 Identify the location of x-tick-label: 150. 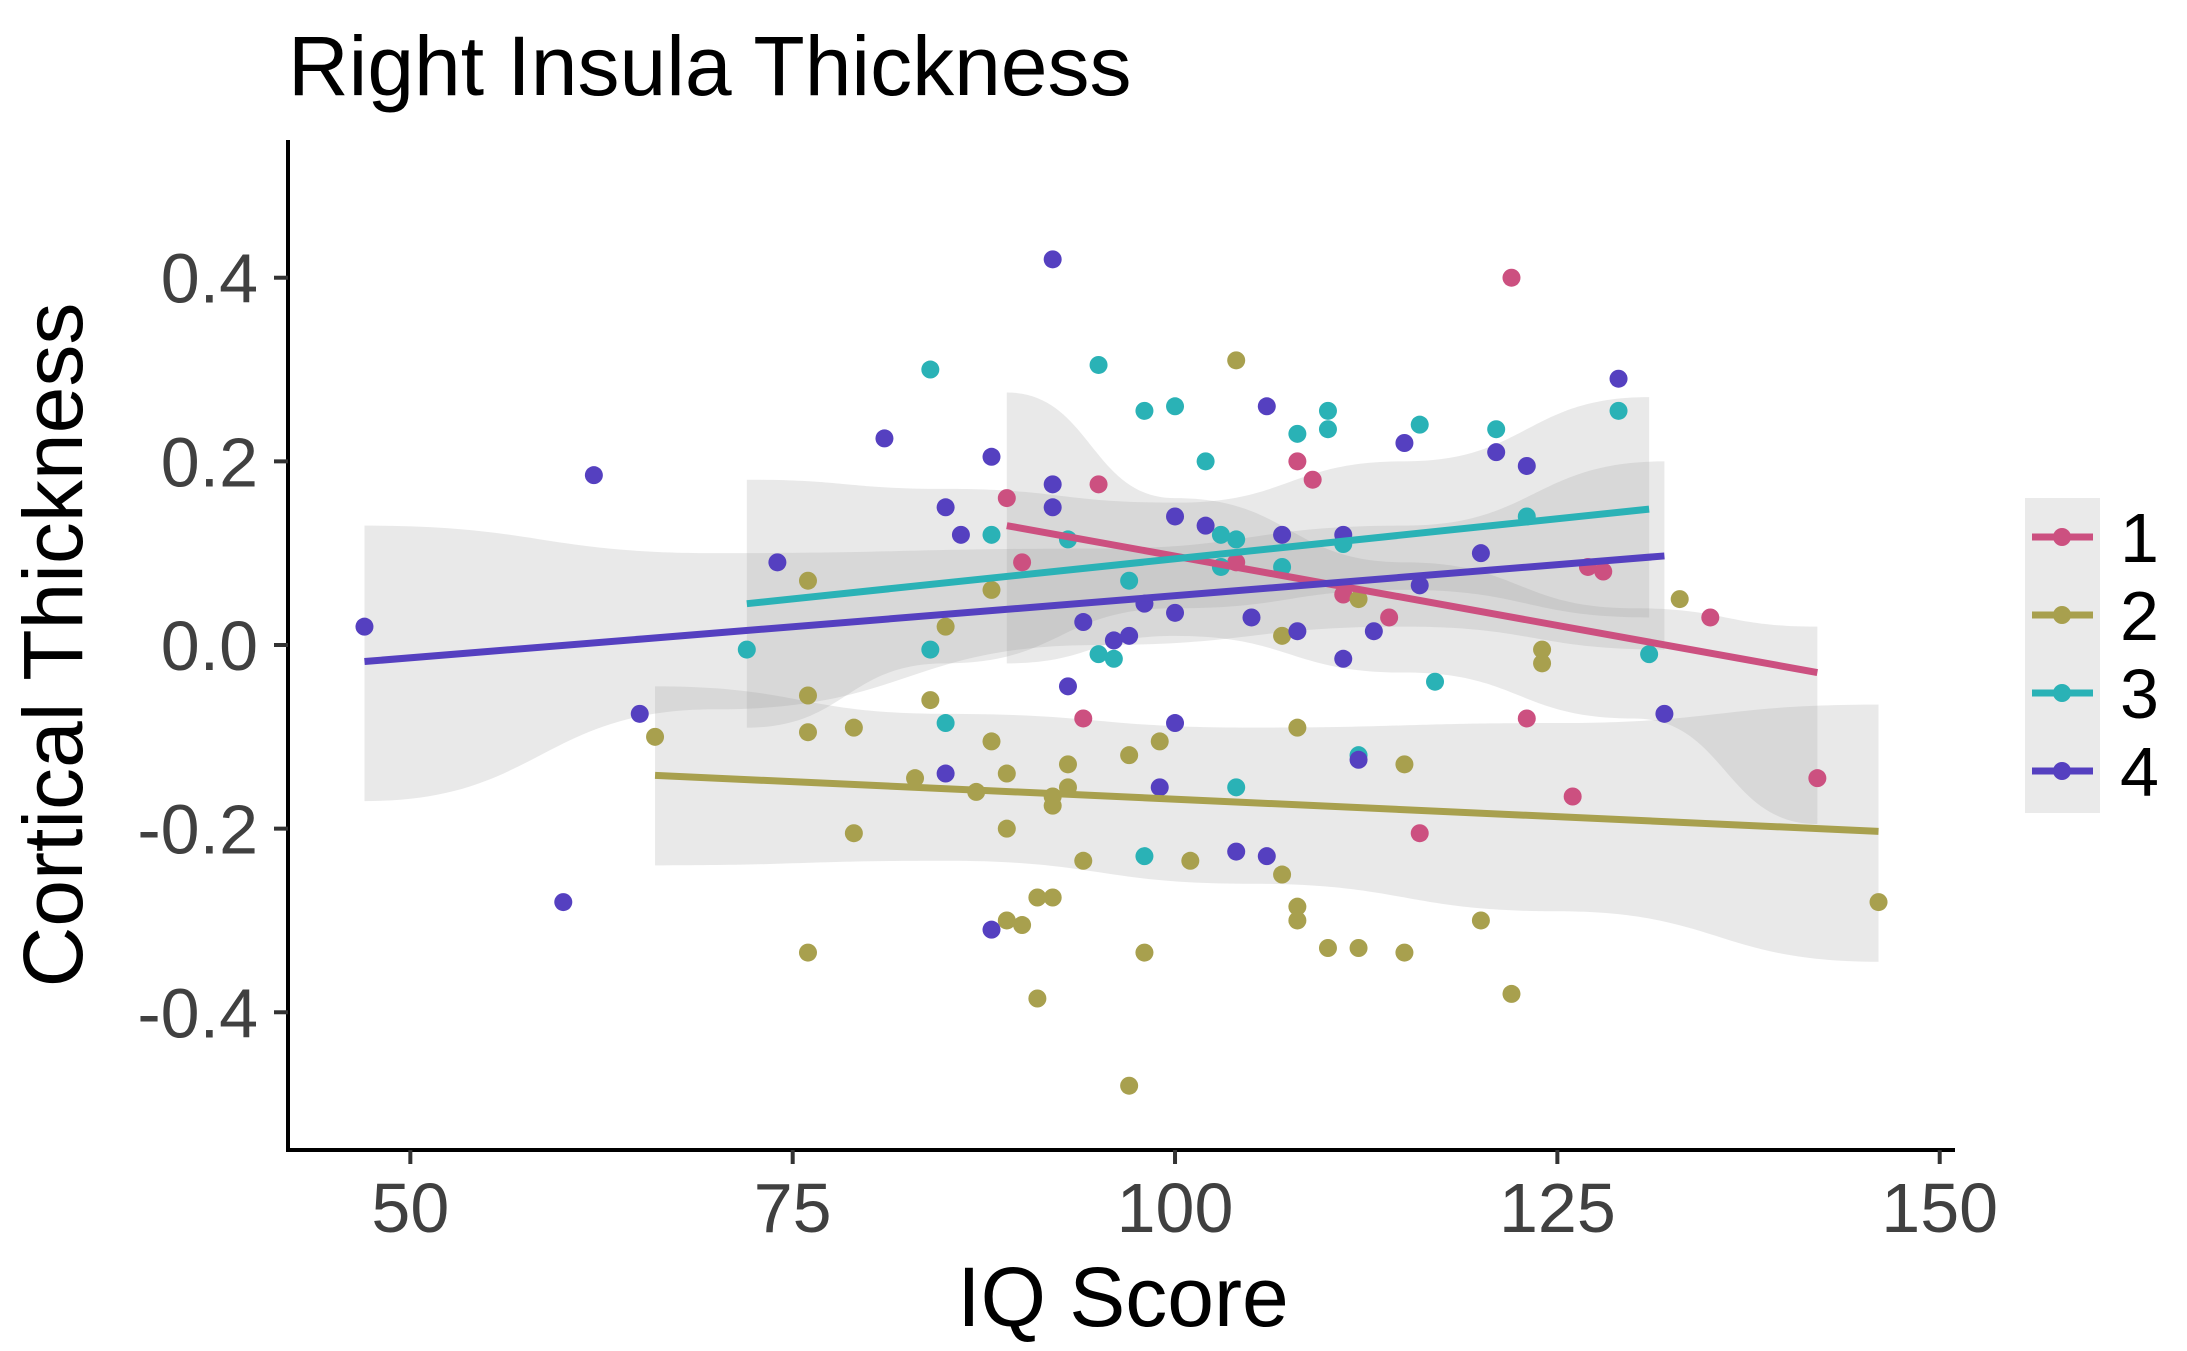
(1939, 1208).